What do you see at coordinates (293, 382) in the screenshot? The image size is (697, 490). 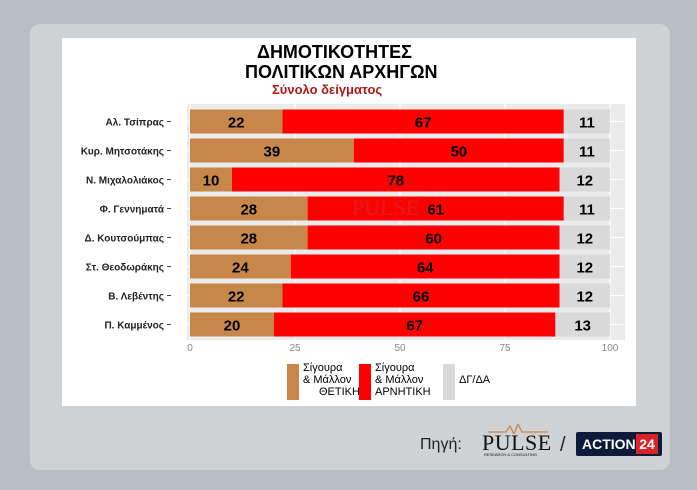 I see `legend-swatch-positive` at bounding box center [293, 382].